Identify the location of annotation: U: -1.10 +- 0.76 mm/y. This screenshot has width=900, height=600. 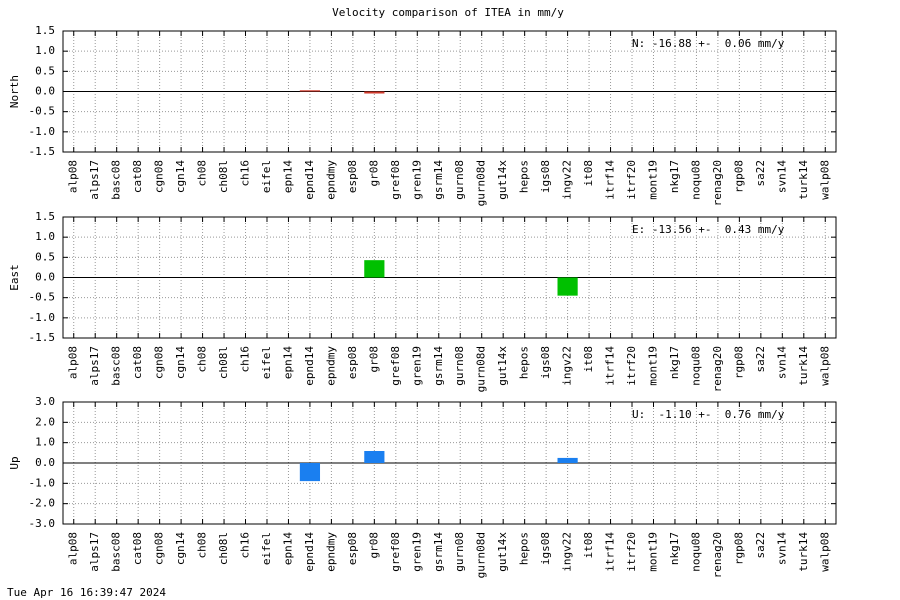
(708, 414).